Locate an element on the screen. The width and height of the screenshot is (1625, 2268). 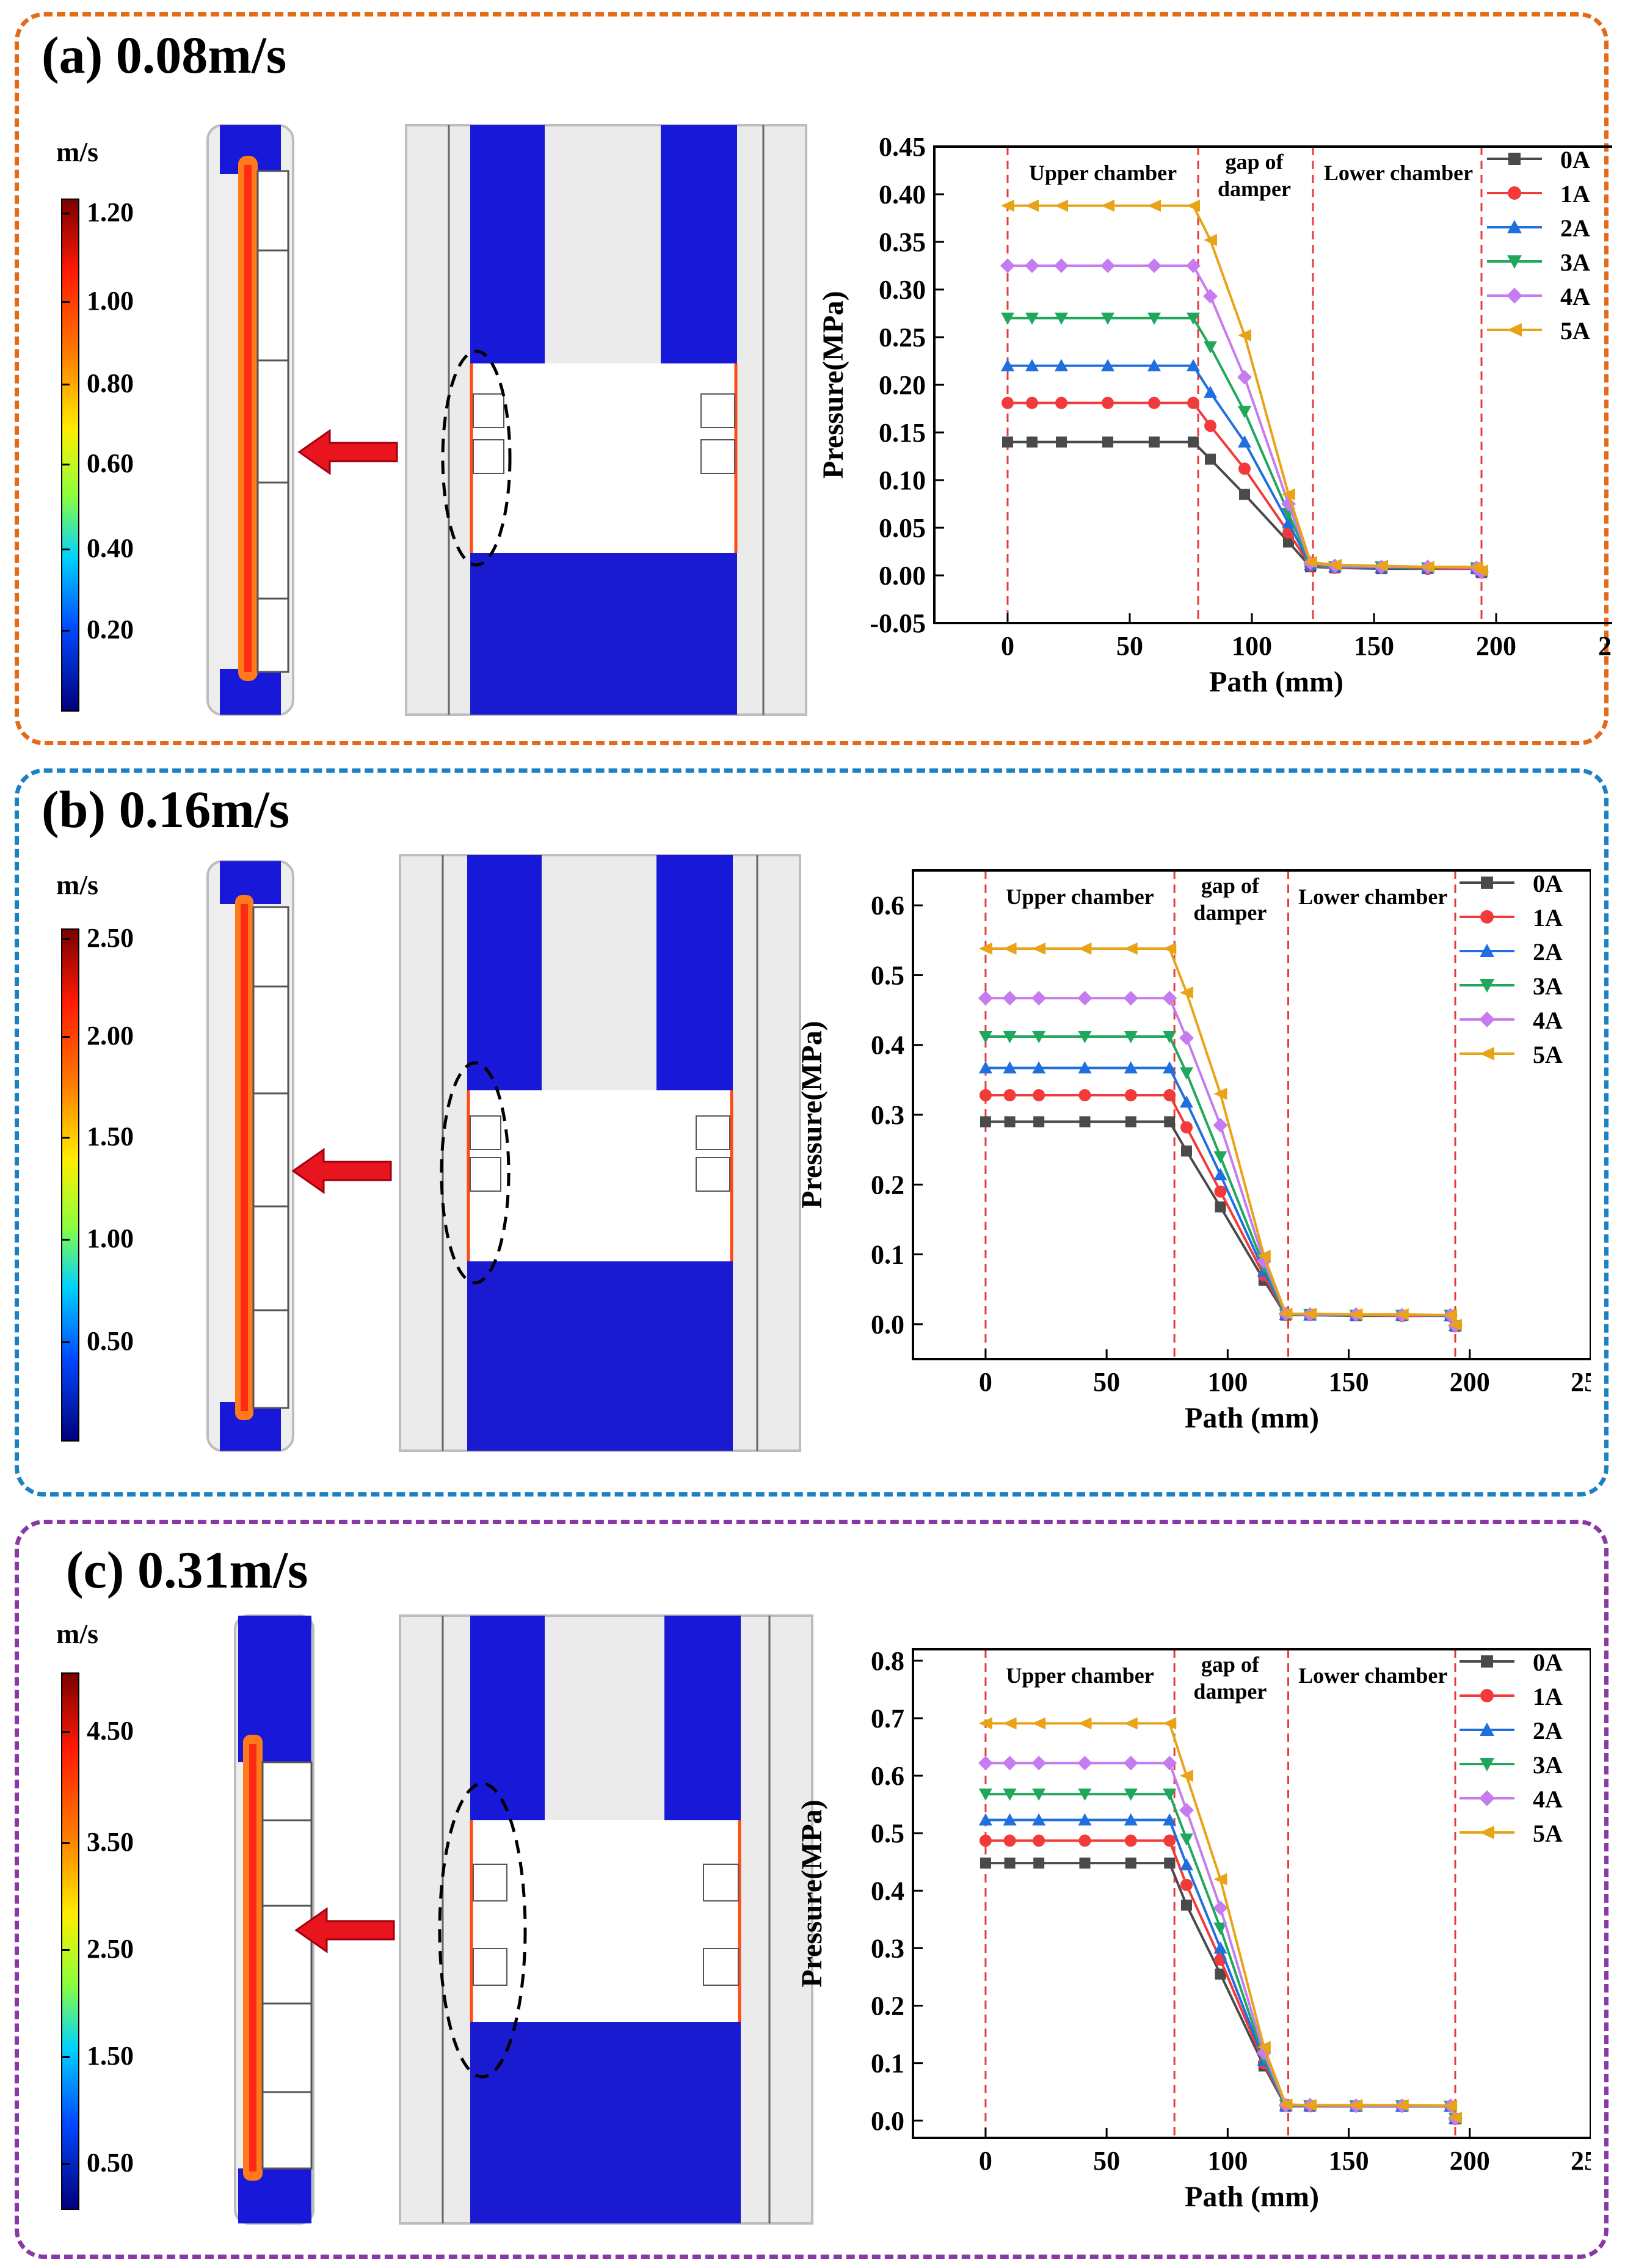
panel-a-simulation is located at coordinates (506, 420).